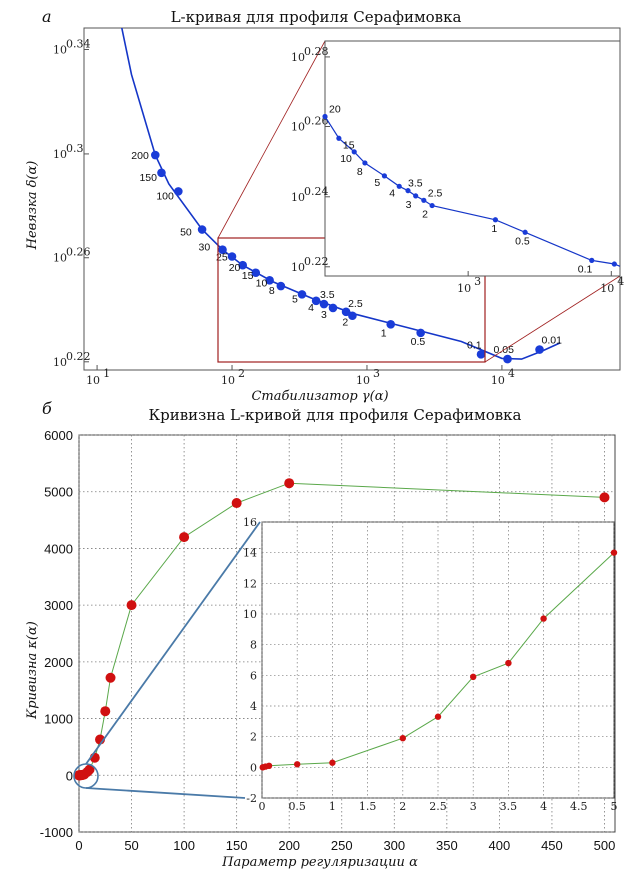  What do you see at coordinates (418, 342) in the screenshot?
I see `alpha-label: 0.5` at bounding box center [418, 342].